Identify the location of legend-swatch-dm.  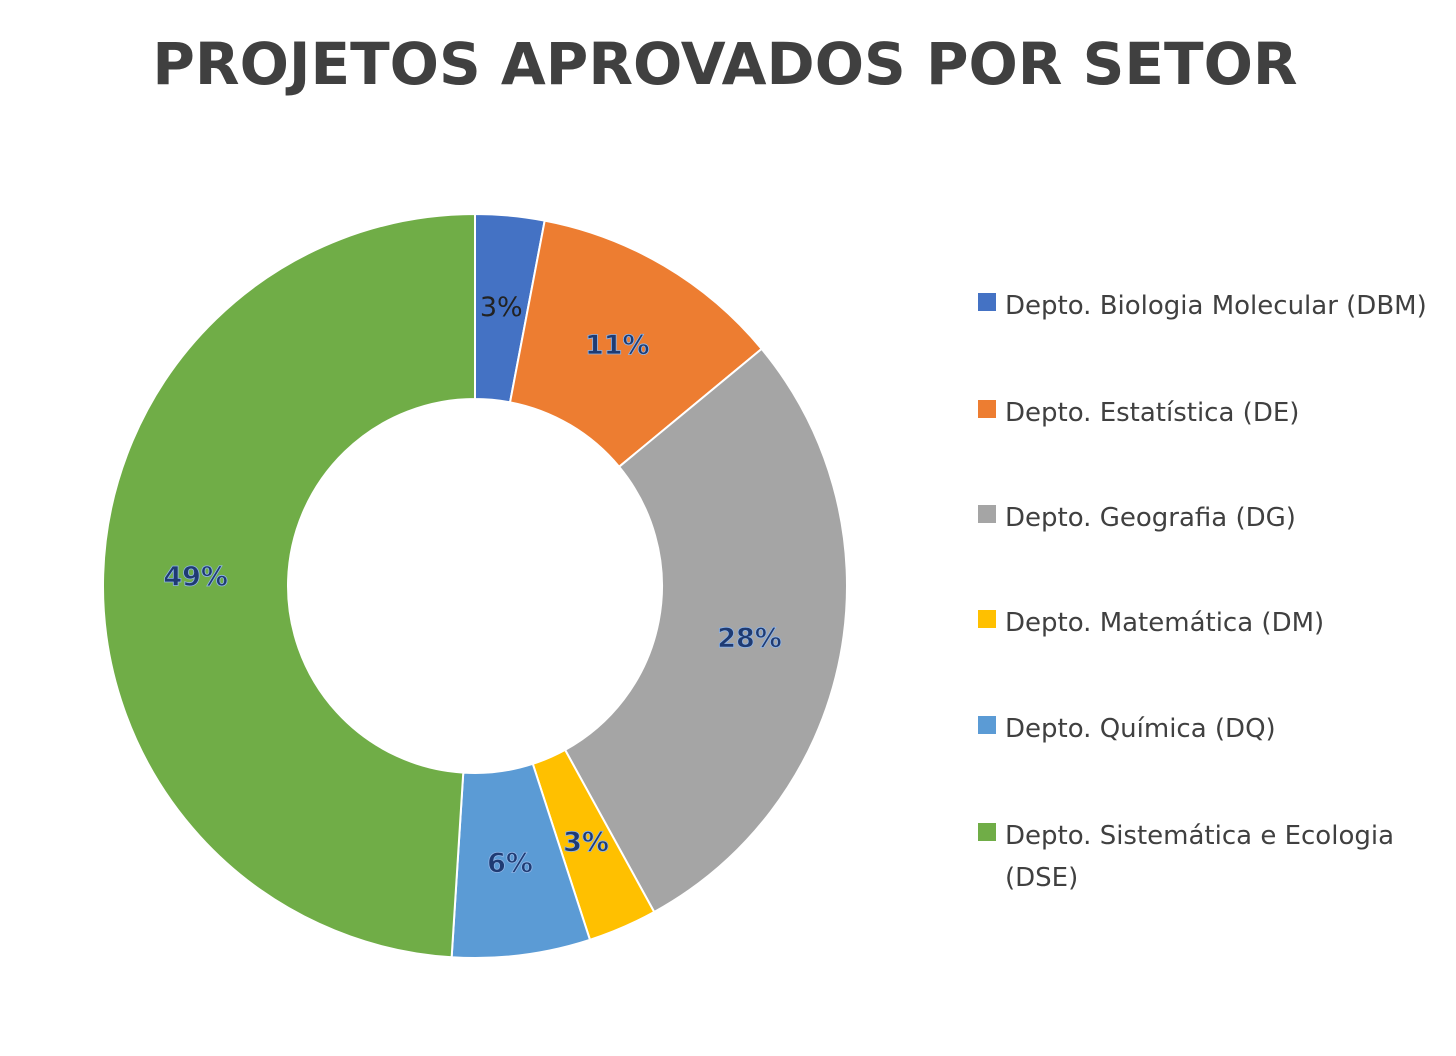
(987, 619).